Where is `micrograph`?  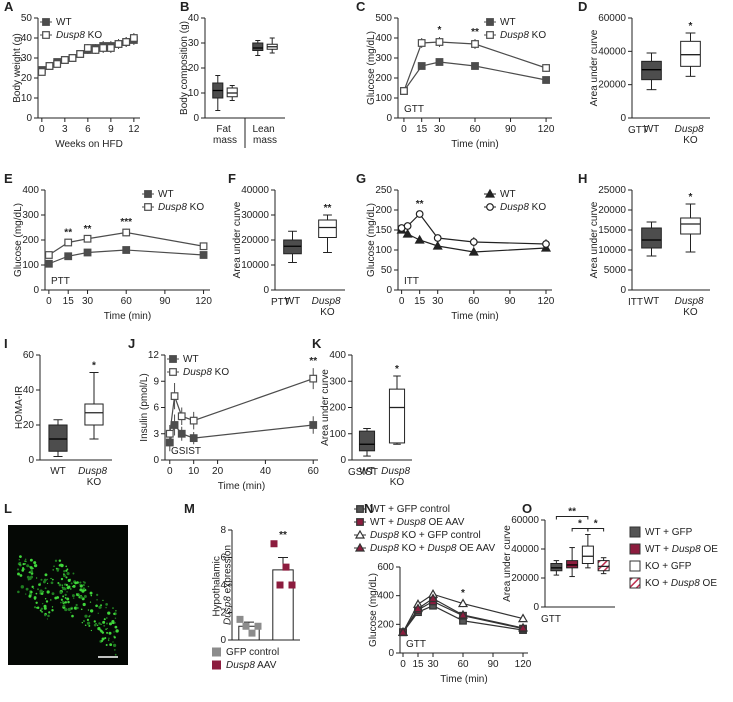
micrograph is located at coordinates (68, 595).